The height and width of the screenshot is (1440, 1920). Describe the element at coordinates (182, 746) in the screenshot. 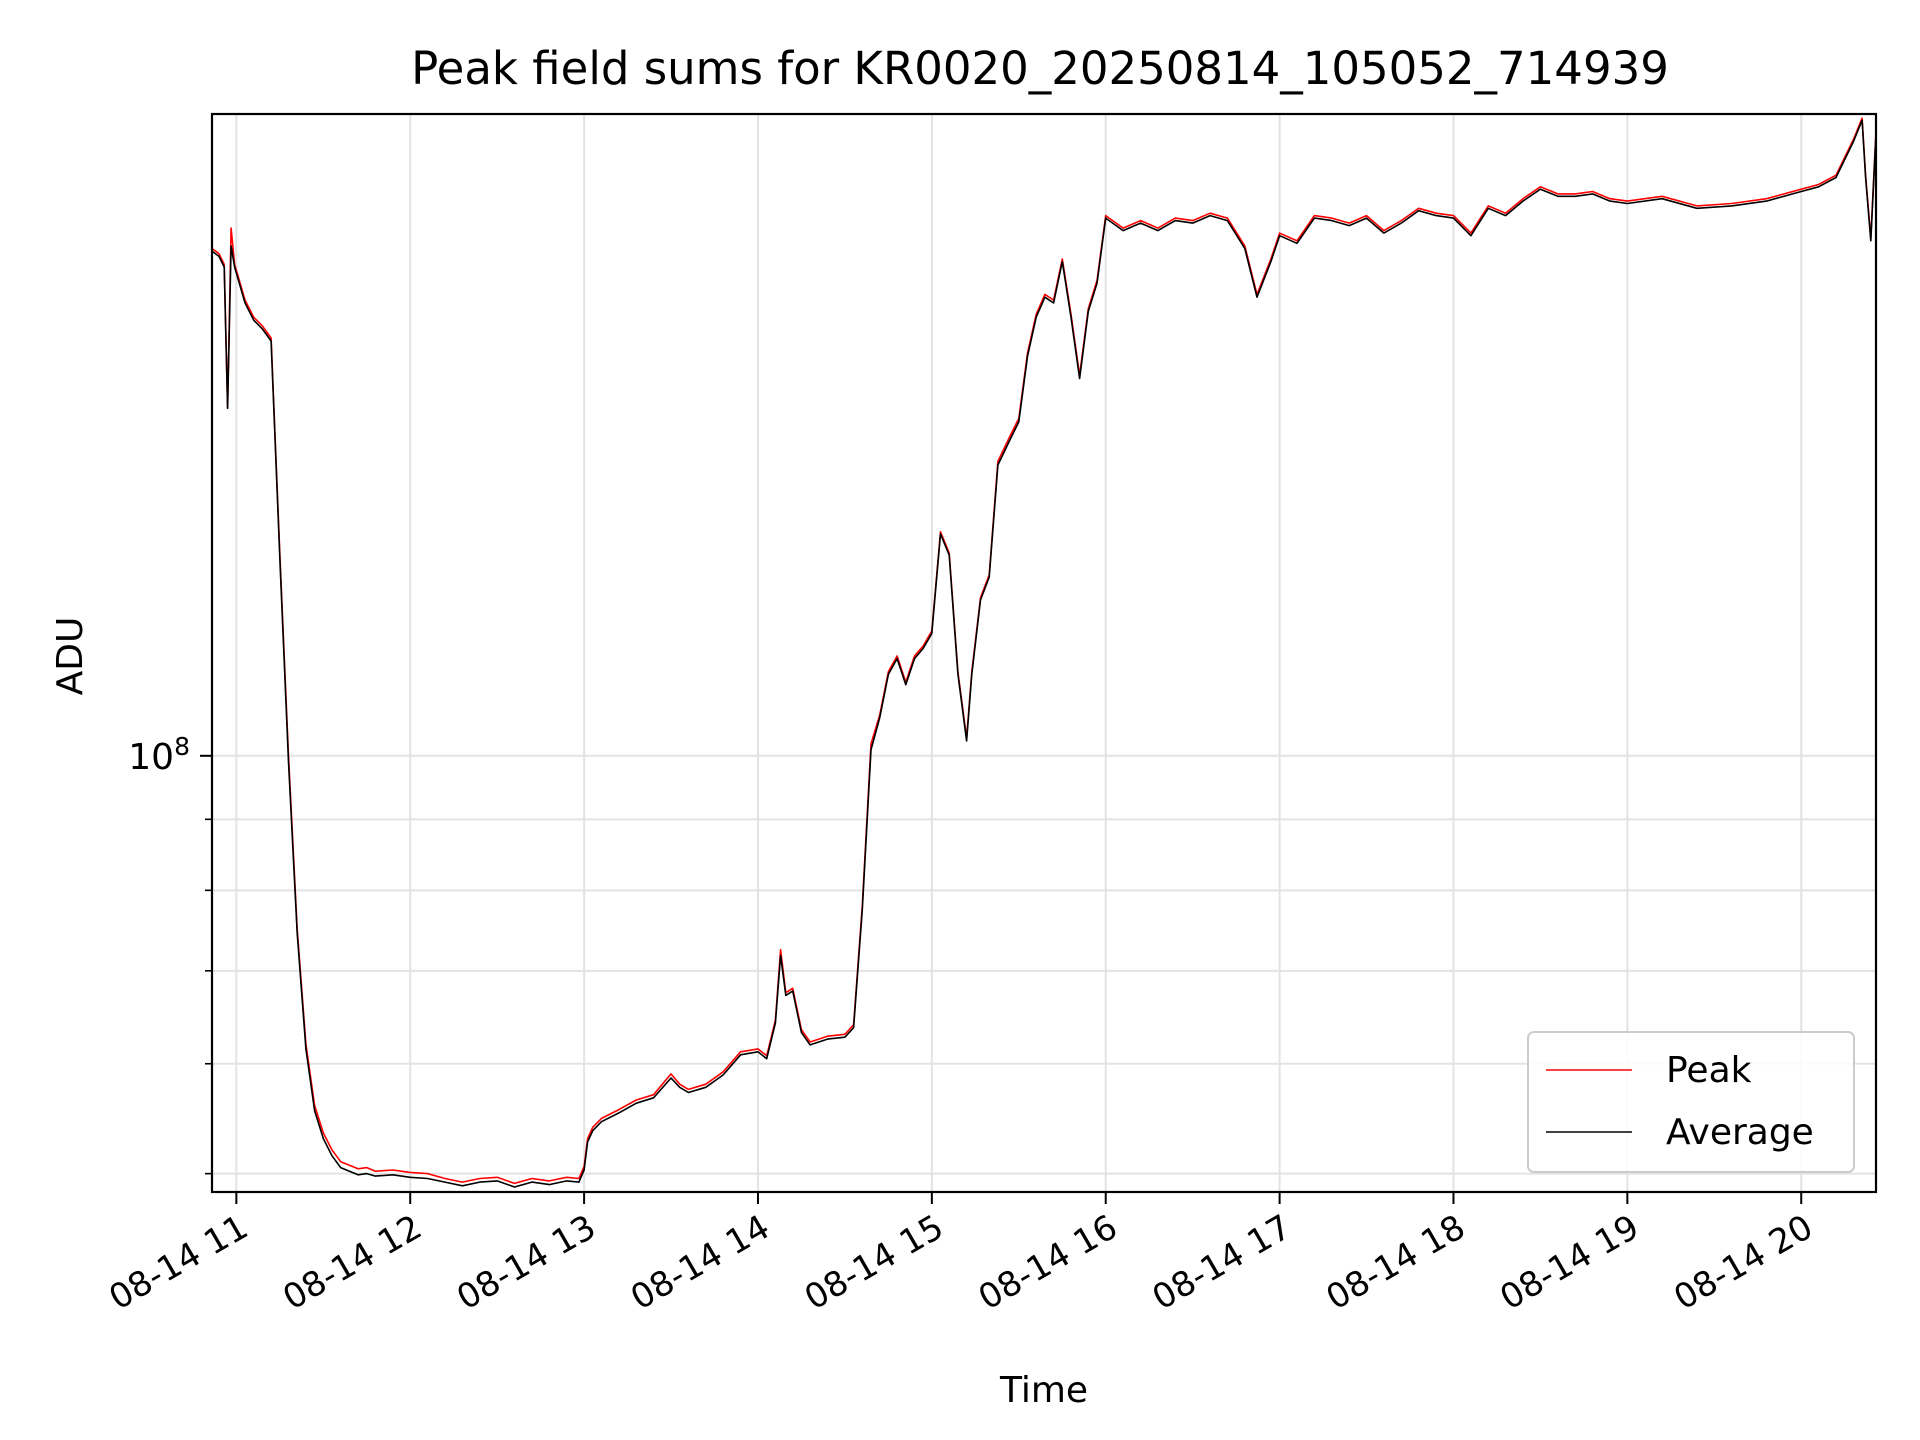

I see `y-tick-label-exponent: 8` at that location.